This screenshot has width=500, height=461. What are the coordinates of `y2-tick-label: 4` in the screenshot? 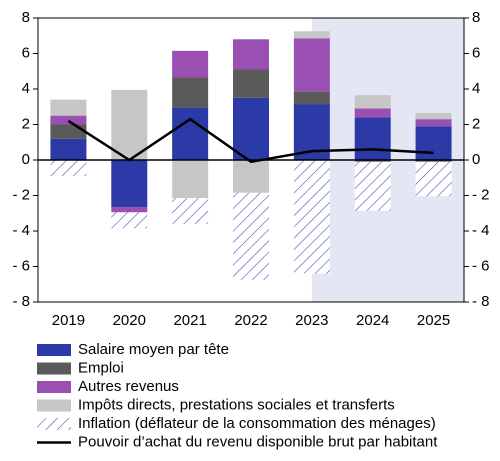 It's located at (476, 88).